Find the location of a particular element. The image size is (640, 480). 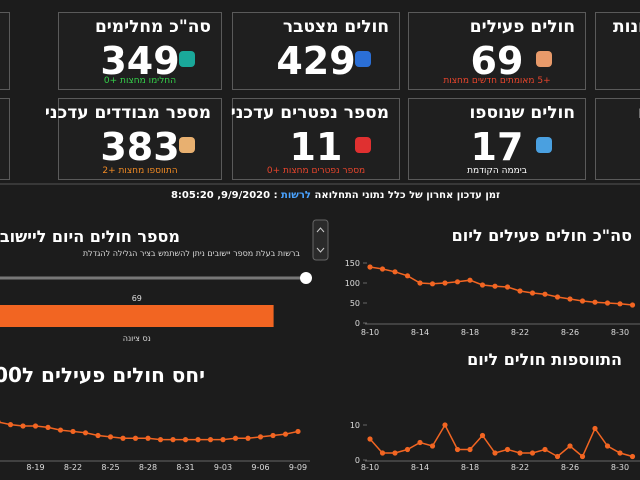

scroll-control is located at coordinates (320, 240).